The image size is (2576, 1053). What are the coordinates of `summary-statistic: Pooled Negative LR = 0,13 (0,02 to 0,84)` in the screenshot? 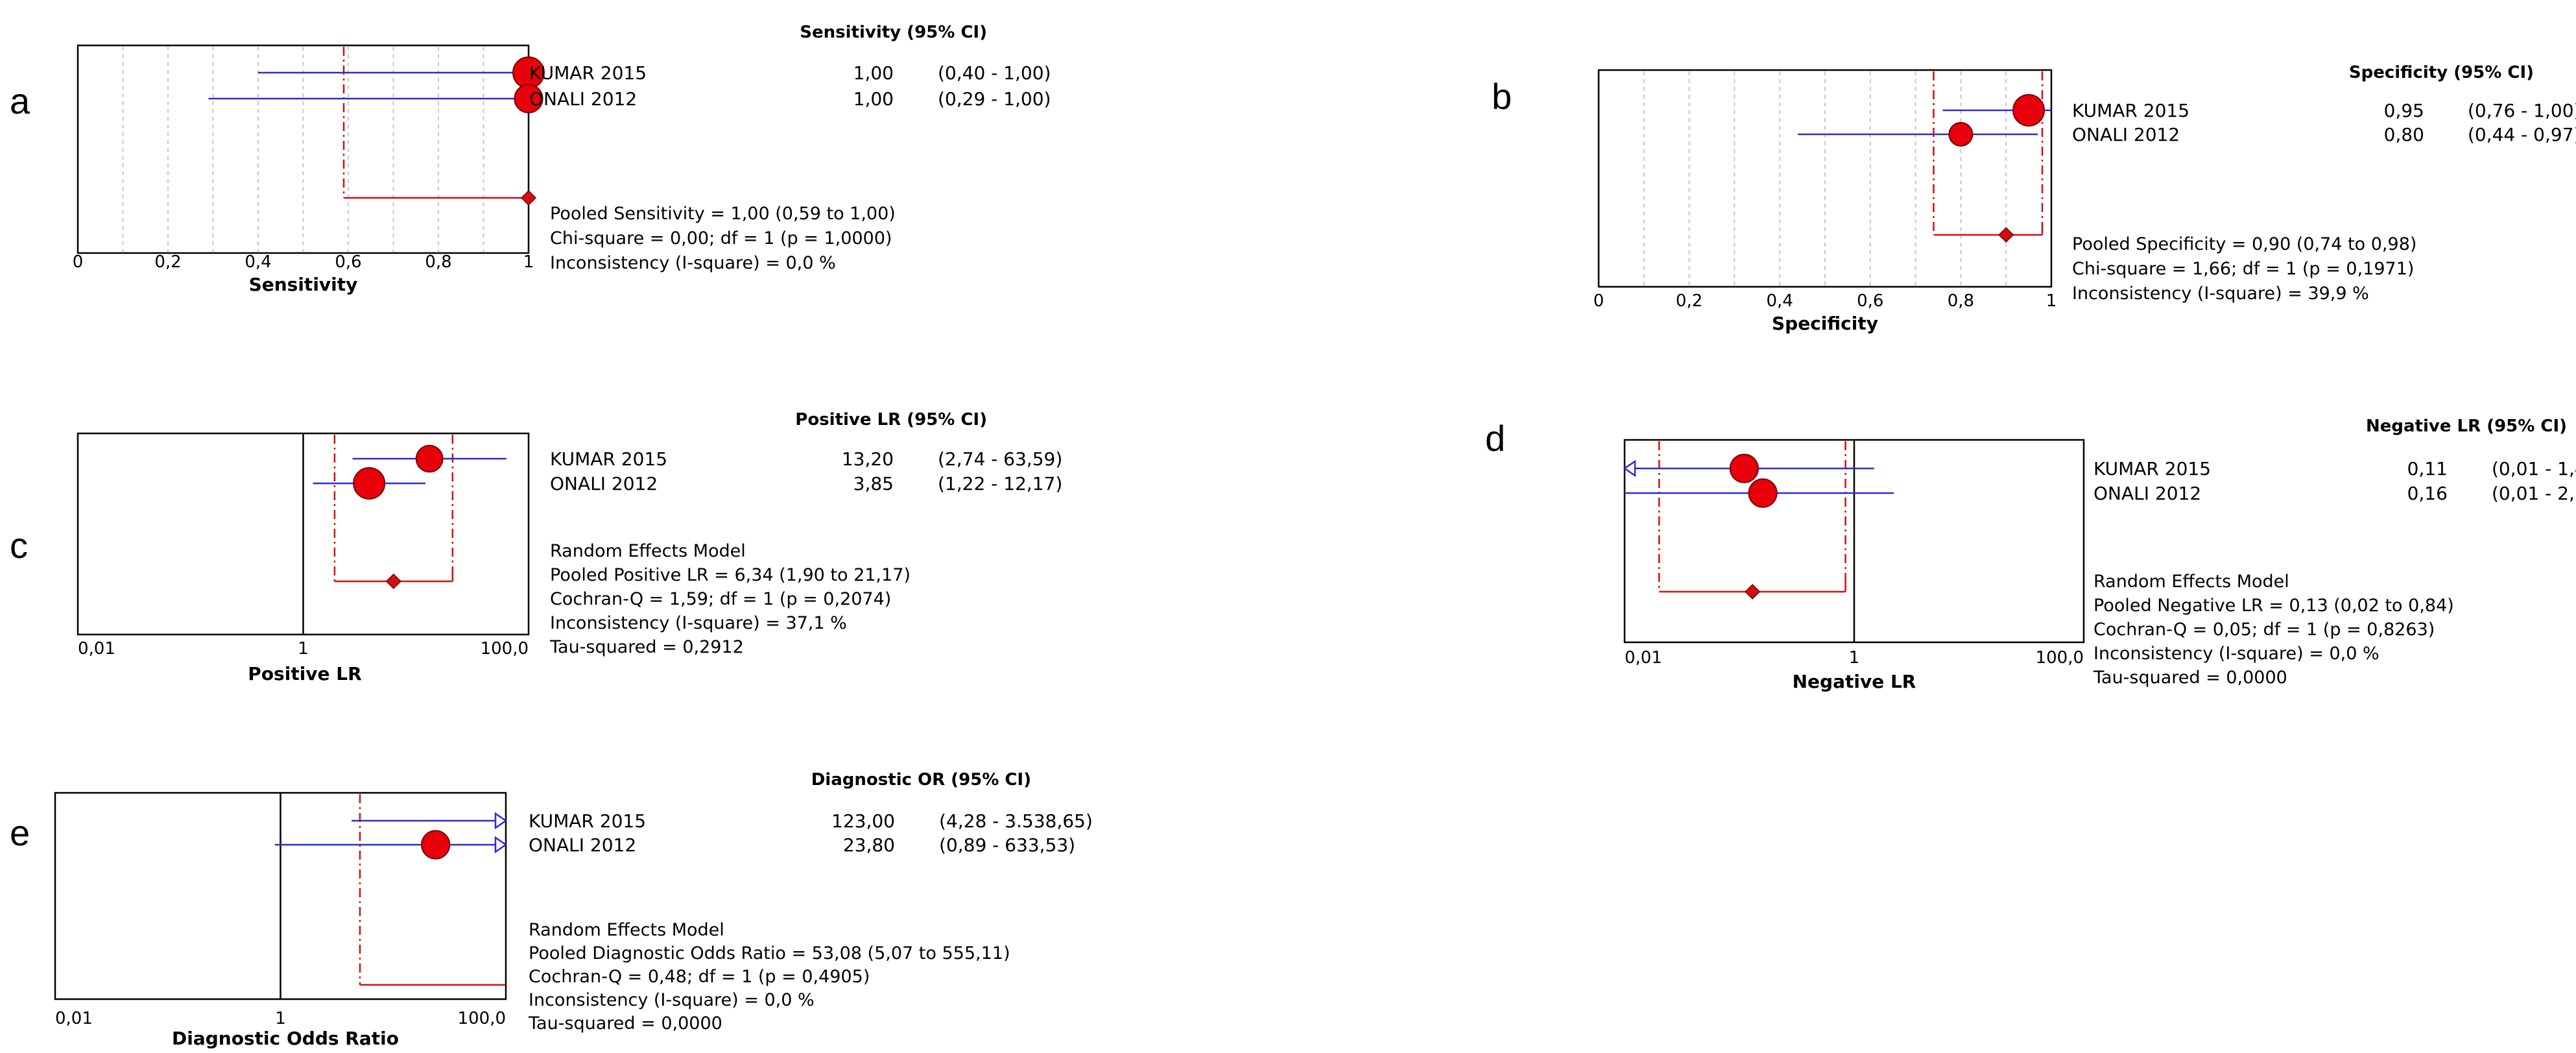 It's located at (2273, 606).